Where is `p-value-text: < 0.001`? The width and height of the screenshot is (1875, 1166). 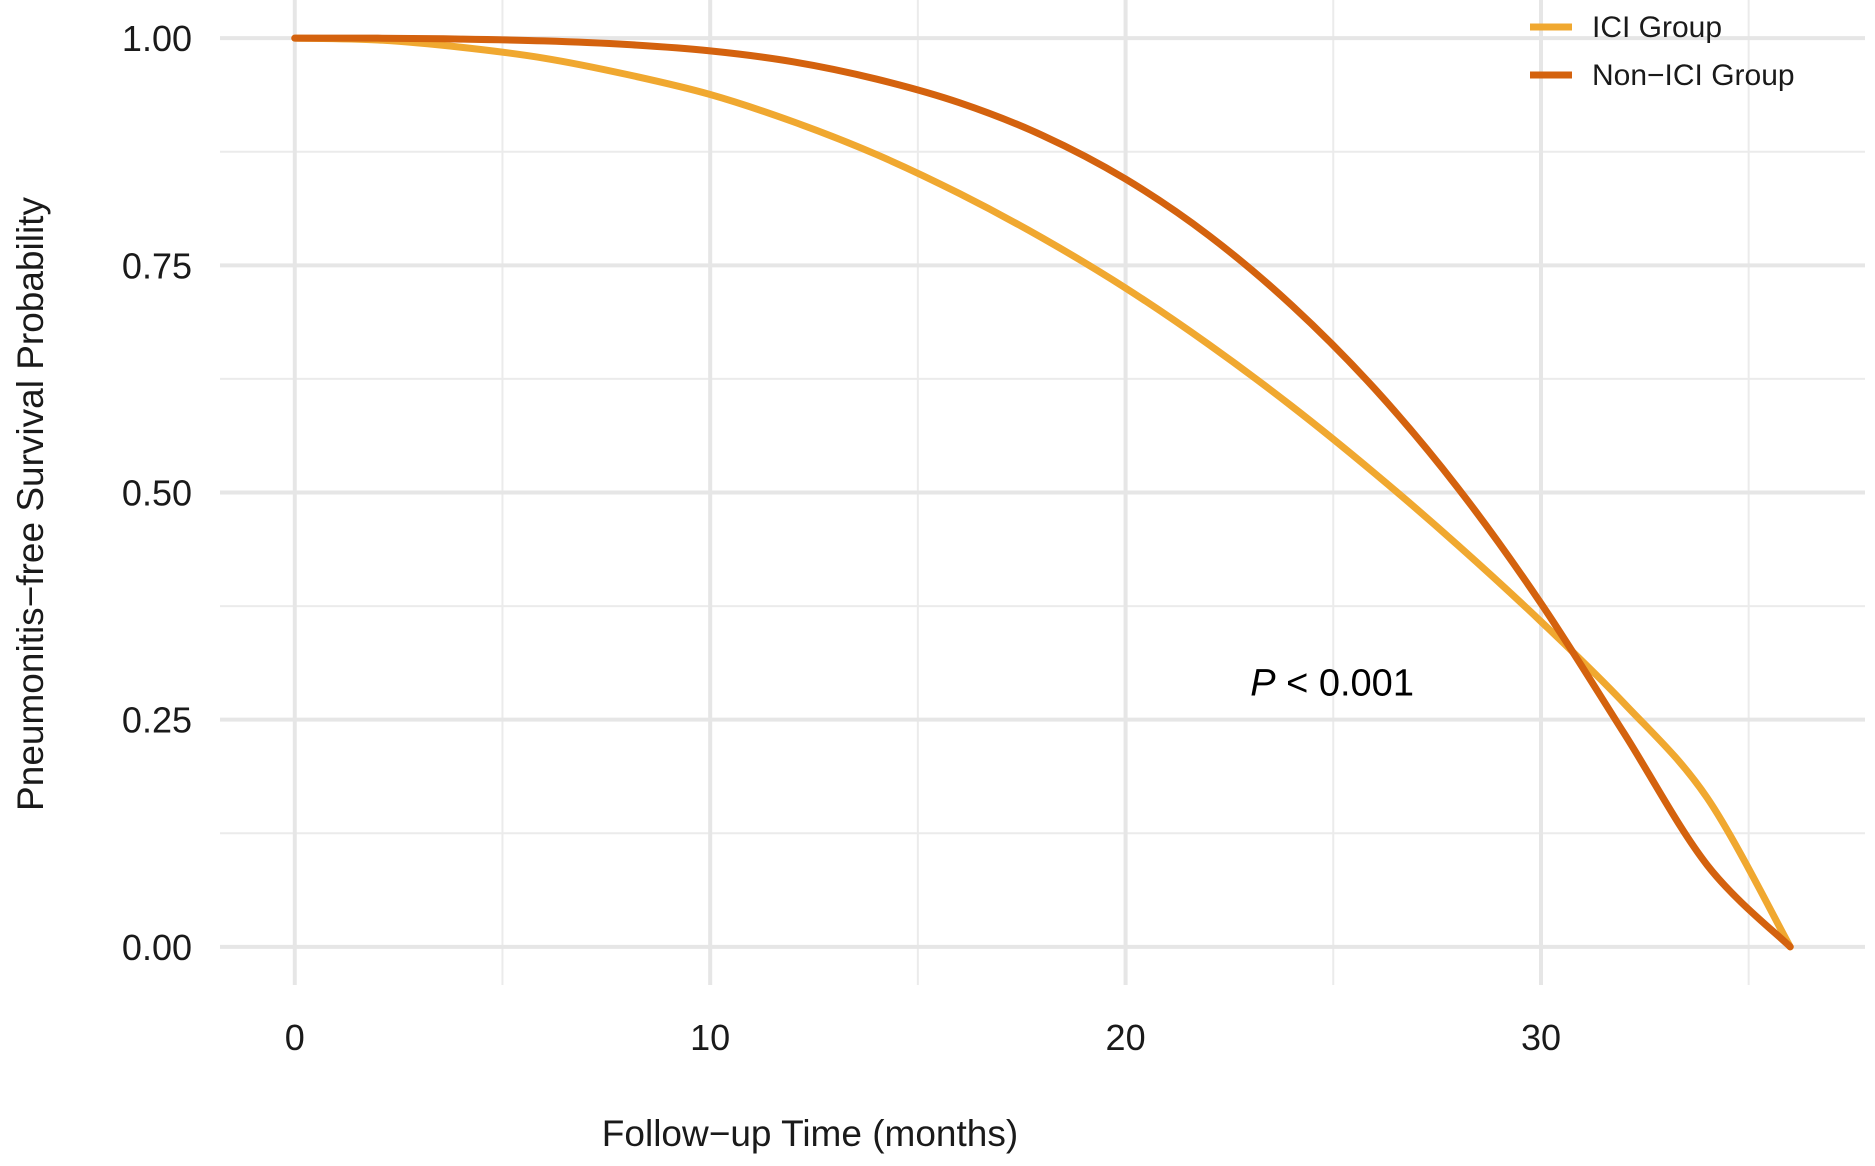 p-value-text: < 0.001 is located at coordinates (1345, 683).